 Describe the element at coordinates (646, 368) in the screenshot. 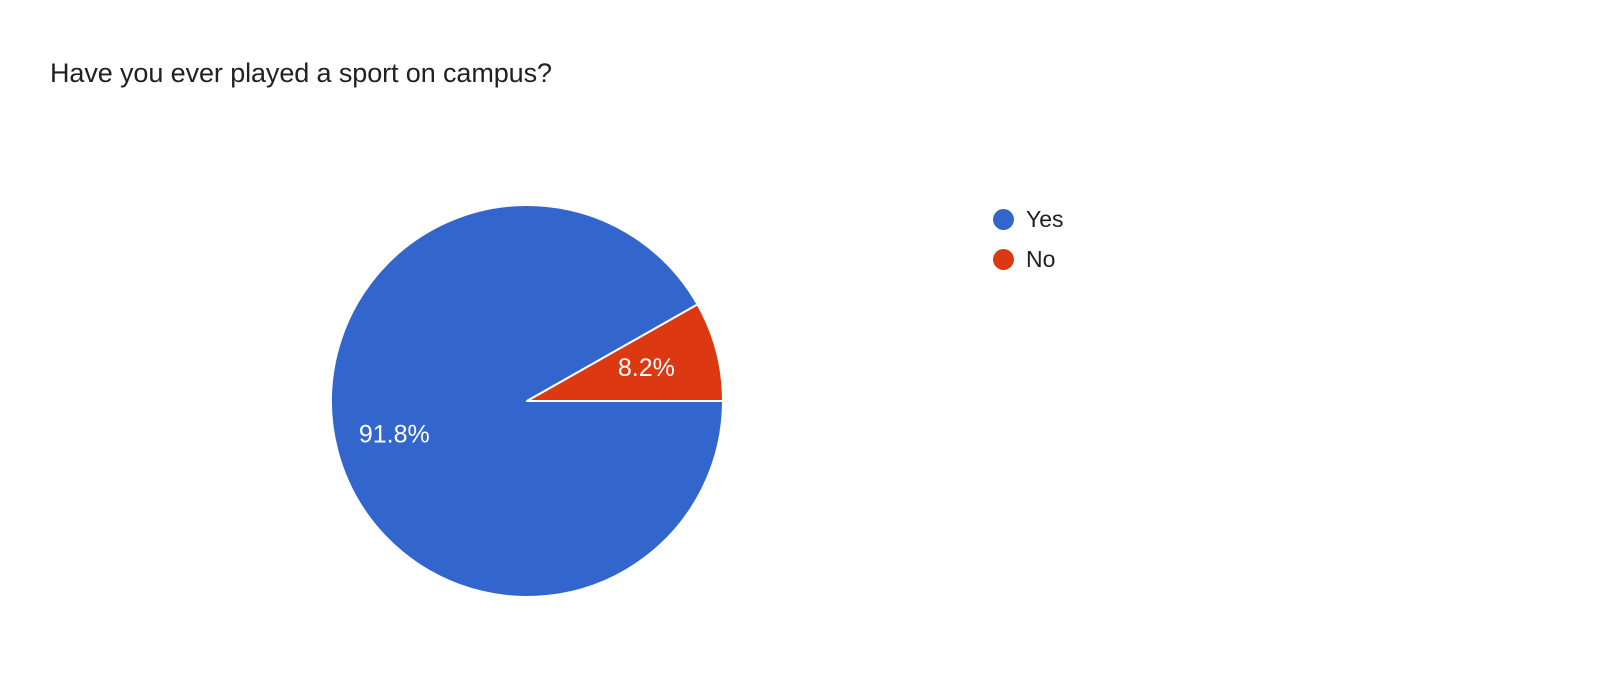

I see `pie-slice-label-no: 8.2%` at that location.